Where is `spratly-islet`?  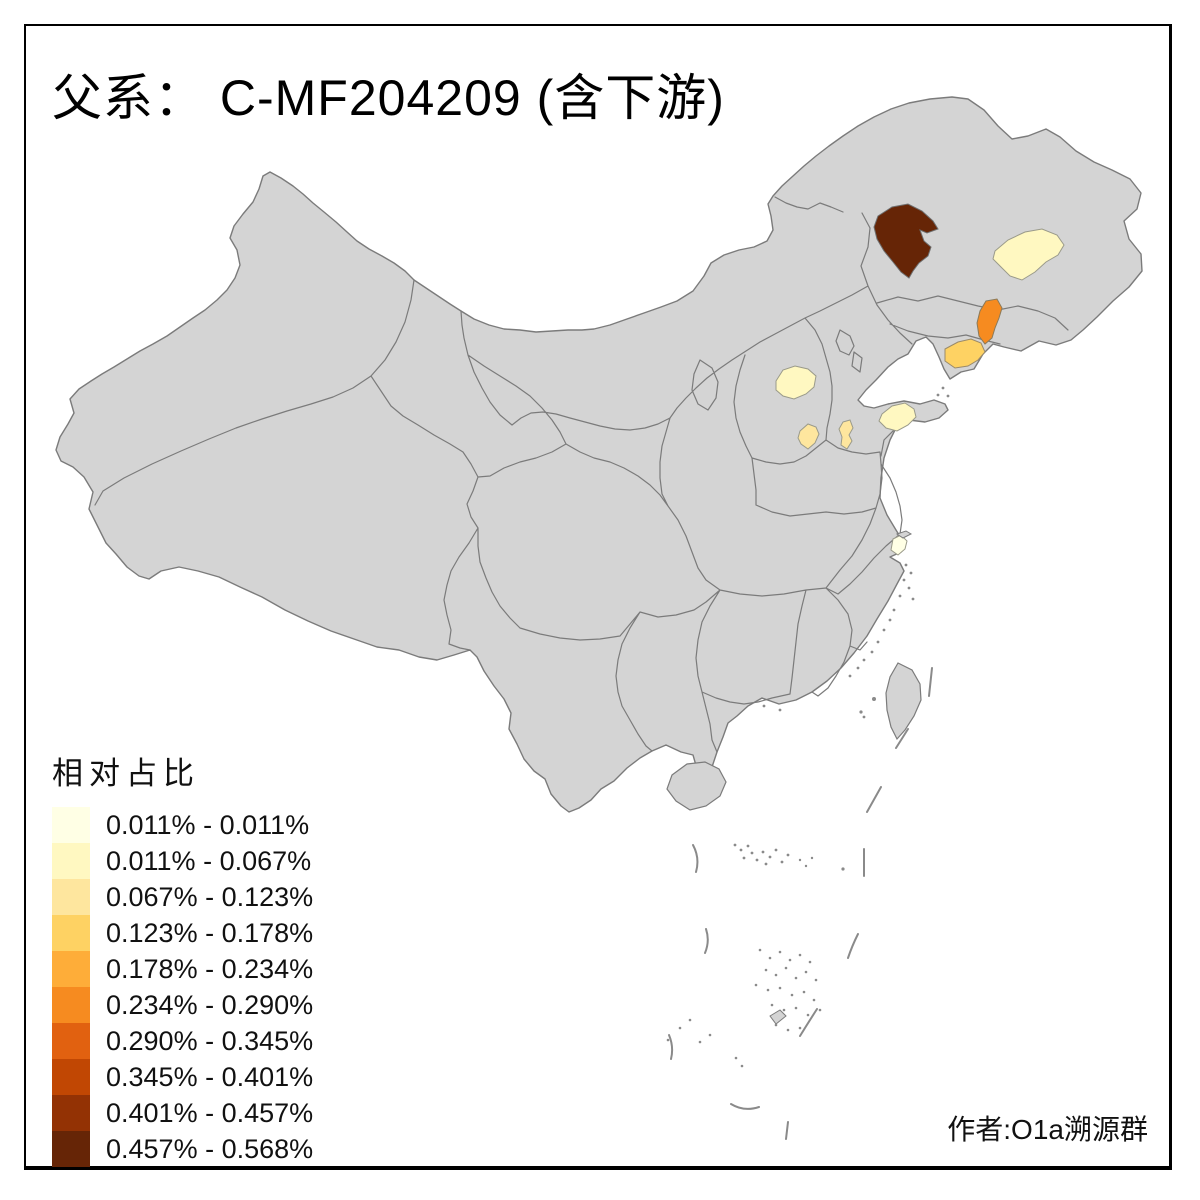
spratly-islet is located at coordinates (778, 1017).